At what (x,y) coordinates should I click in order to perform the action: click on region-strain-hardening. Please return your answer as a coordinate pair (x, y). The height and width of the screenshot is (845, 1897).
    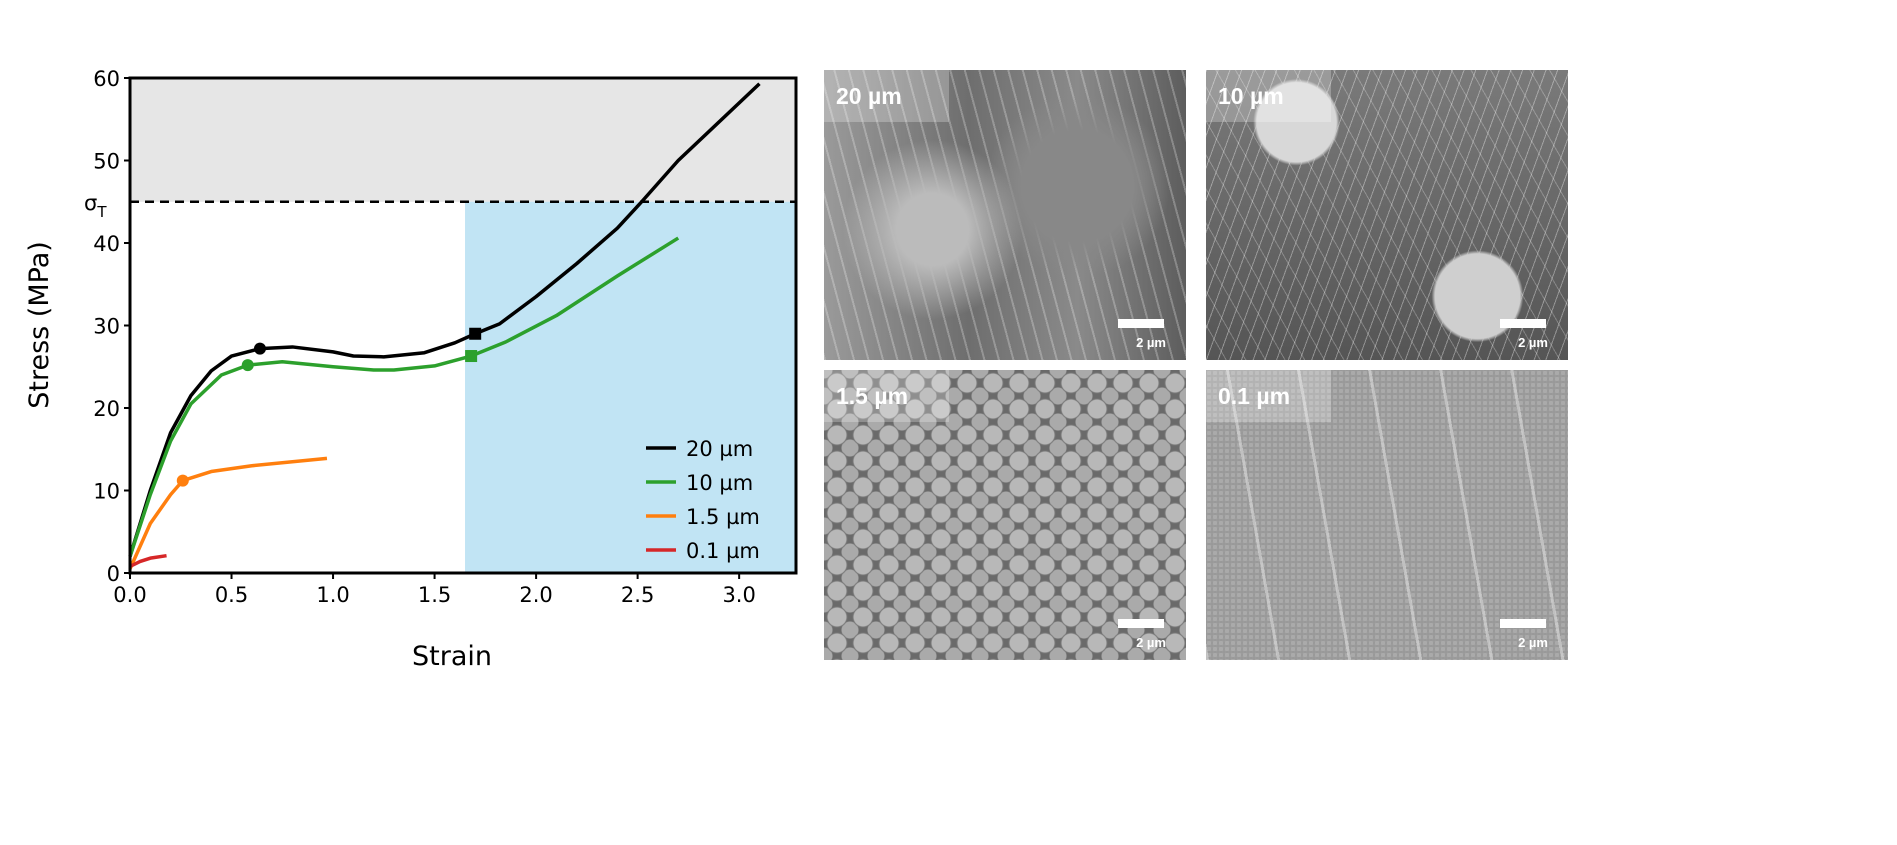
    Looking at the image, I should click on (630, 387).